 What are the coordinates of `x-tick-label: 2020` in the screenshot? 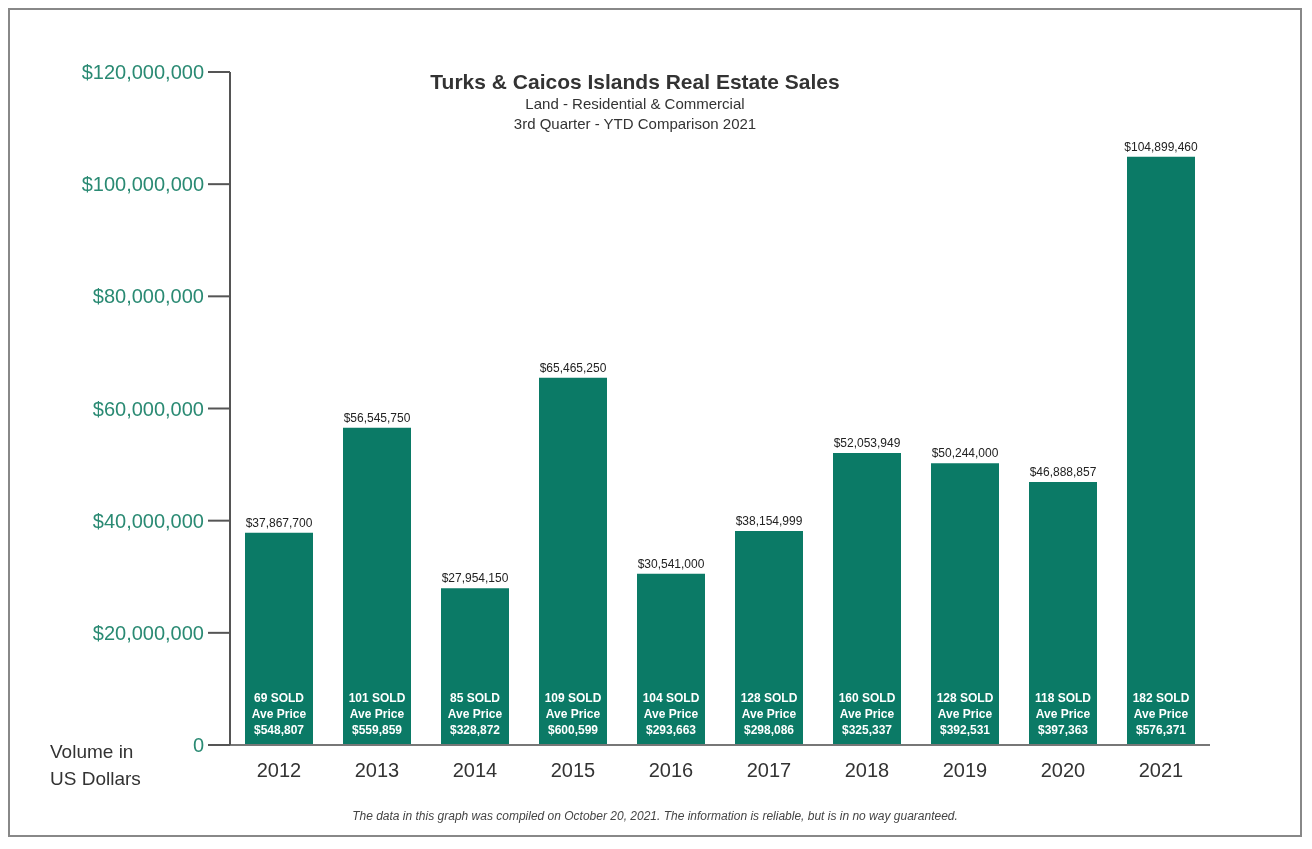 It's located at (1063, 770).